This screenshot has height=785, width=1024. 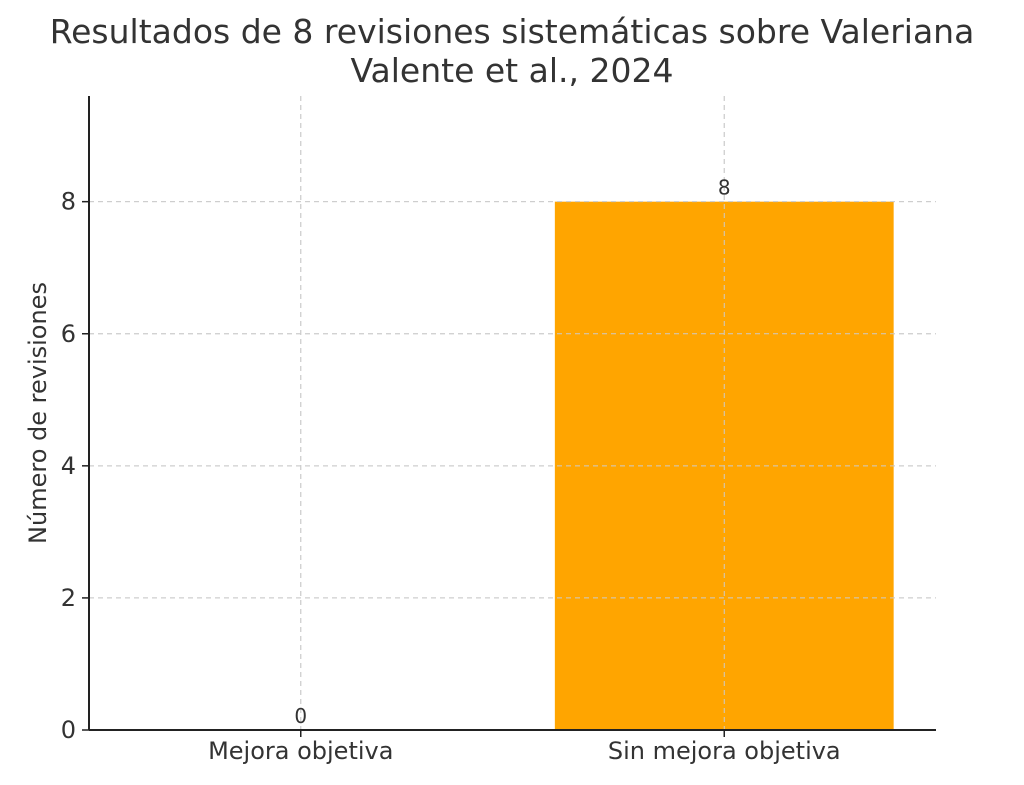 I want to click on y-axis-label: Número de revisiones, so click(x=38, y=413).